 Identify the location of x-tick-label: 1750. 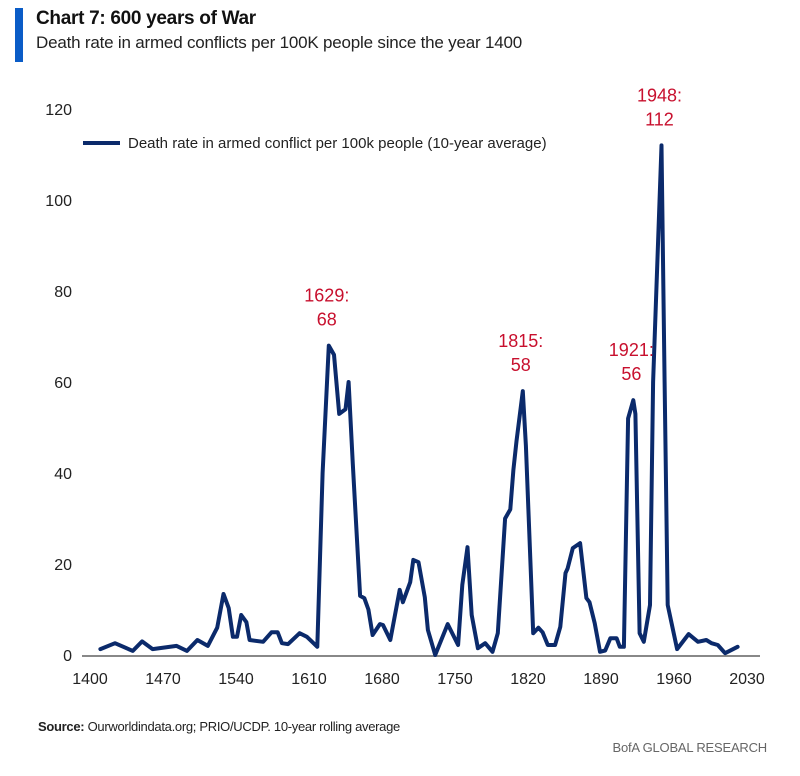
(455, 679).